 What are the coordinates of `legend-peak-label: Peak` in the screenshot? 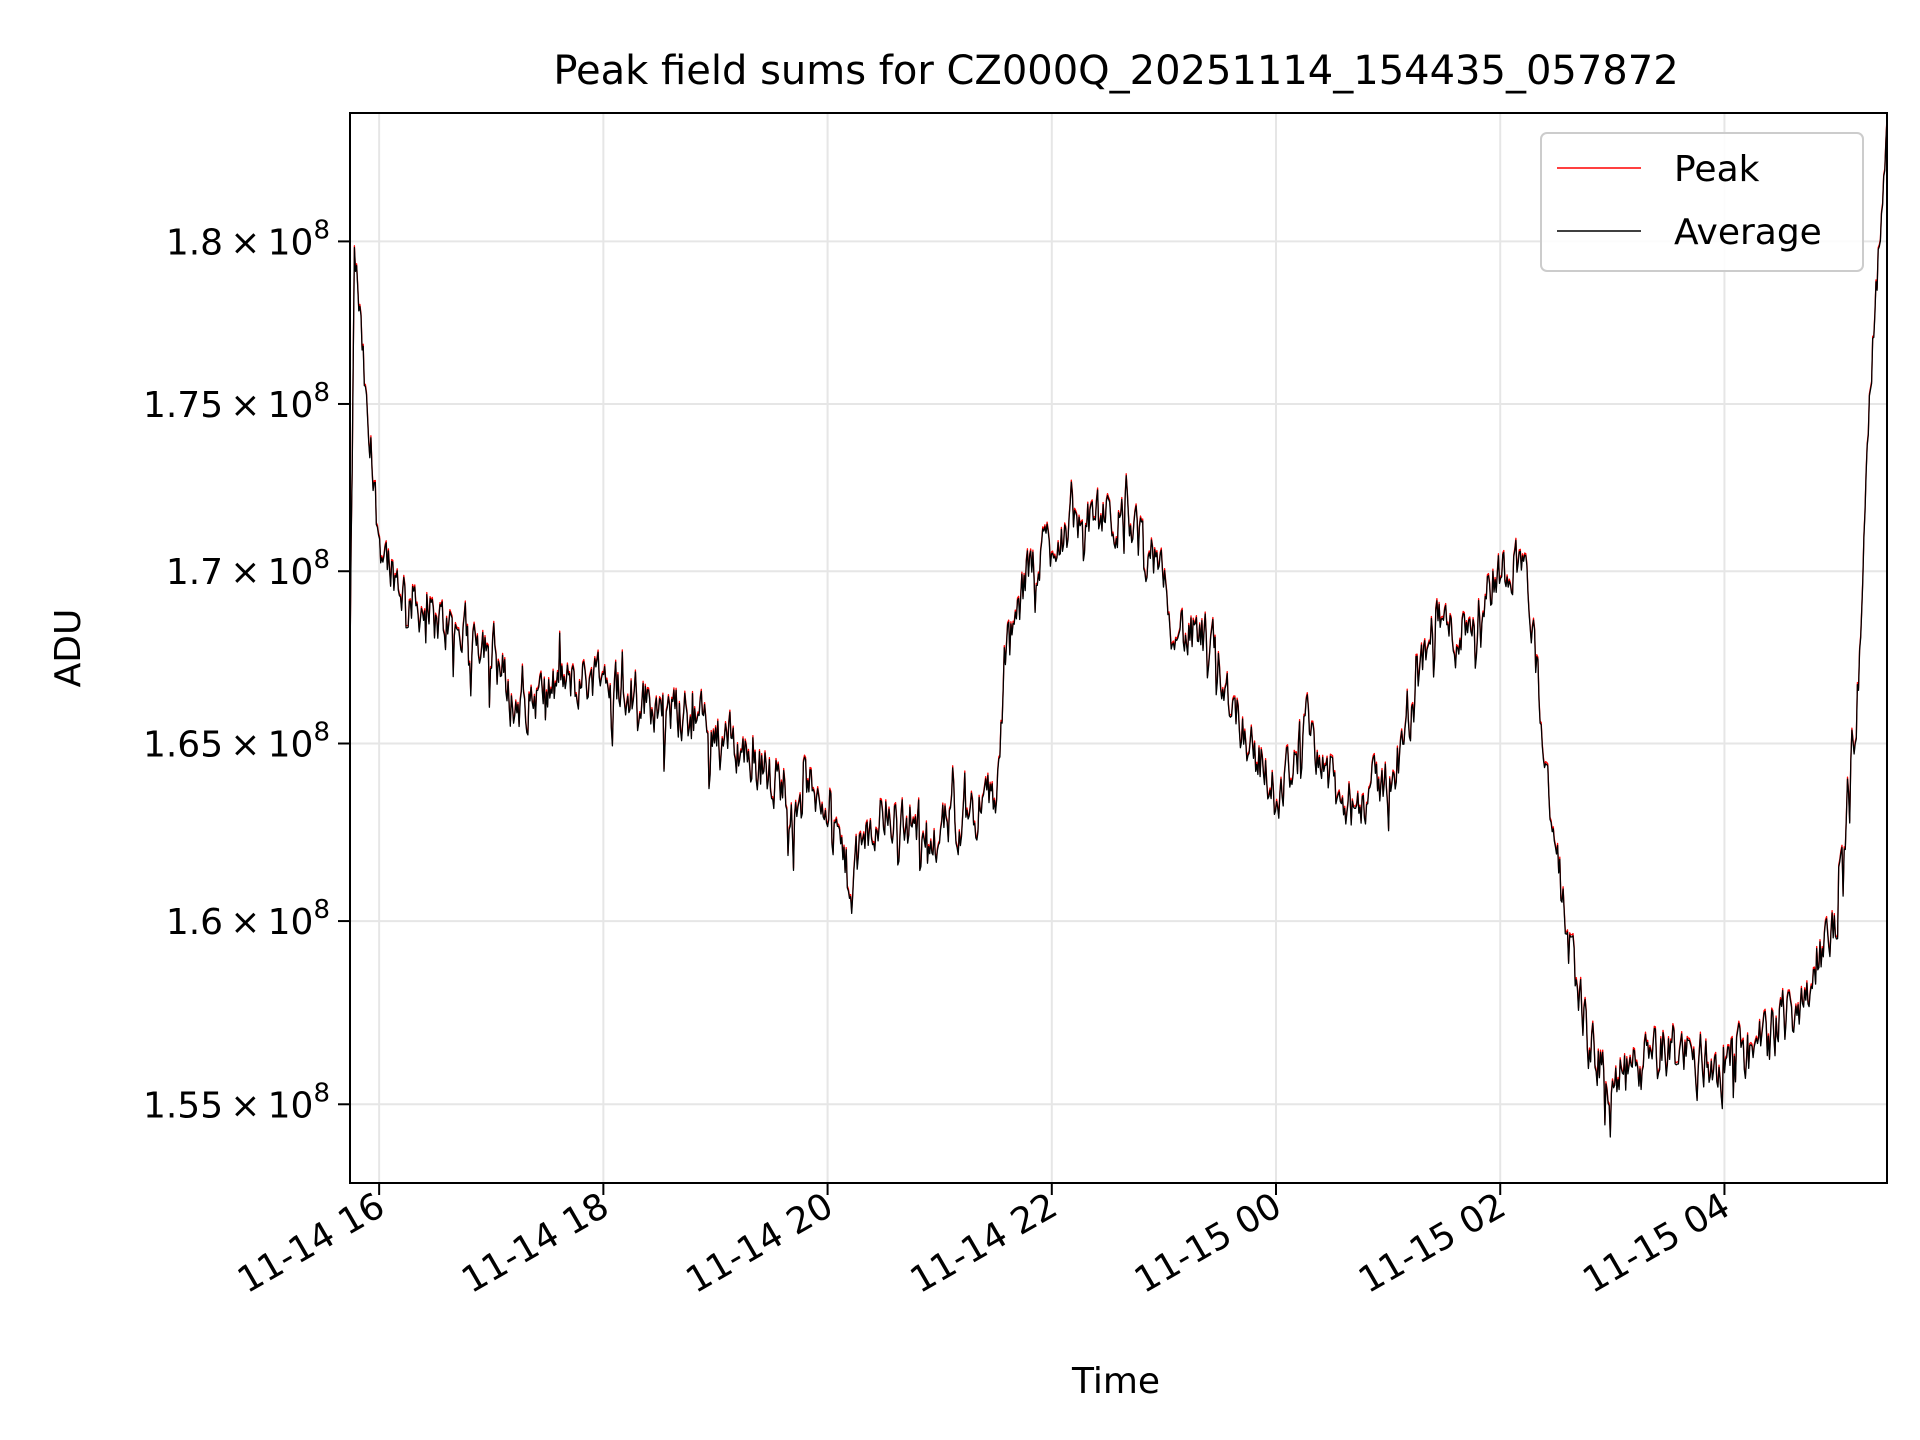 It's located at (1717, 169).